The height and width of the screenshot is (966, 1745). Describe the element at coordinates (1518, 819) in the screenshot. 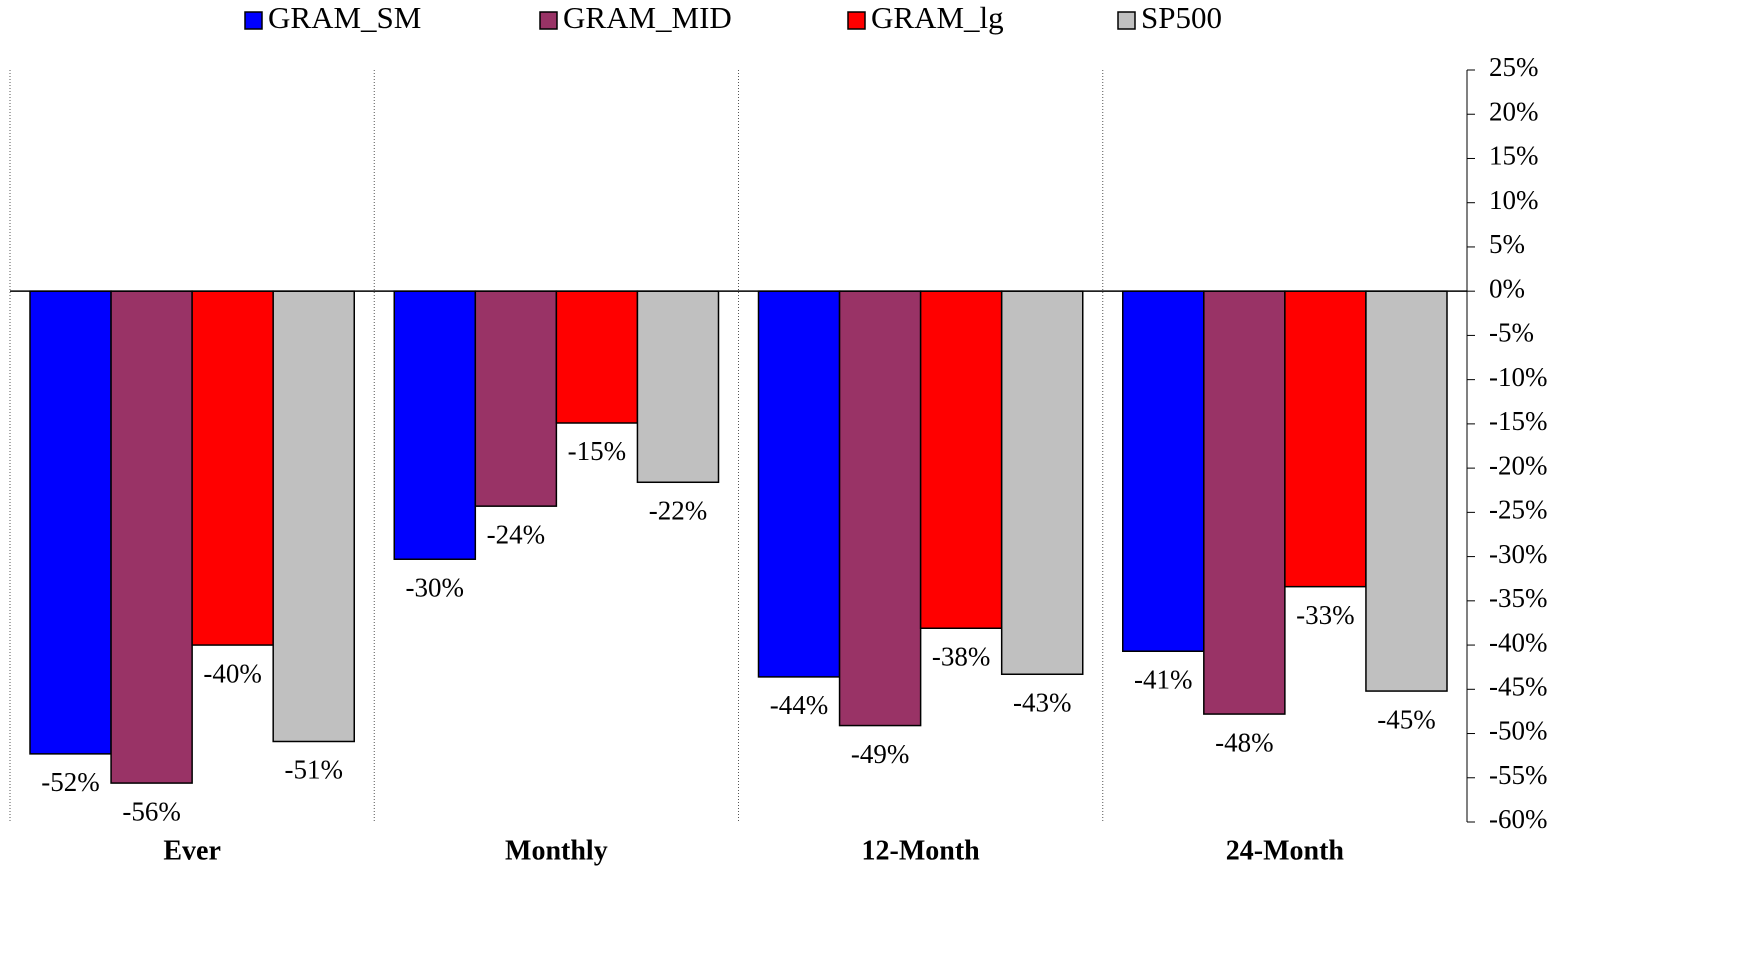

I see `y-tick-label: -60%` at that location.